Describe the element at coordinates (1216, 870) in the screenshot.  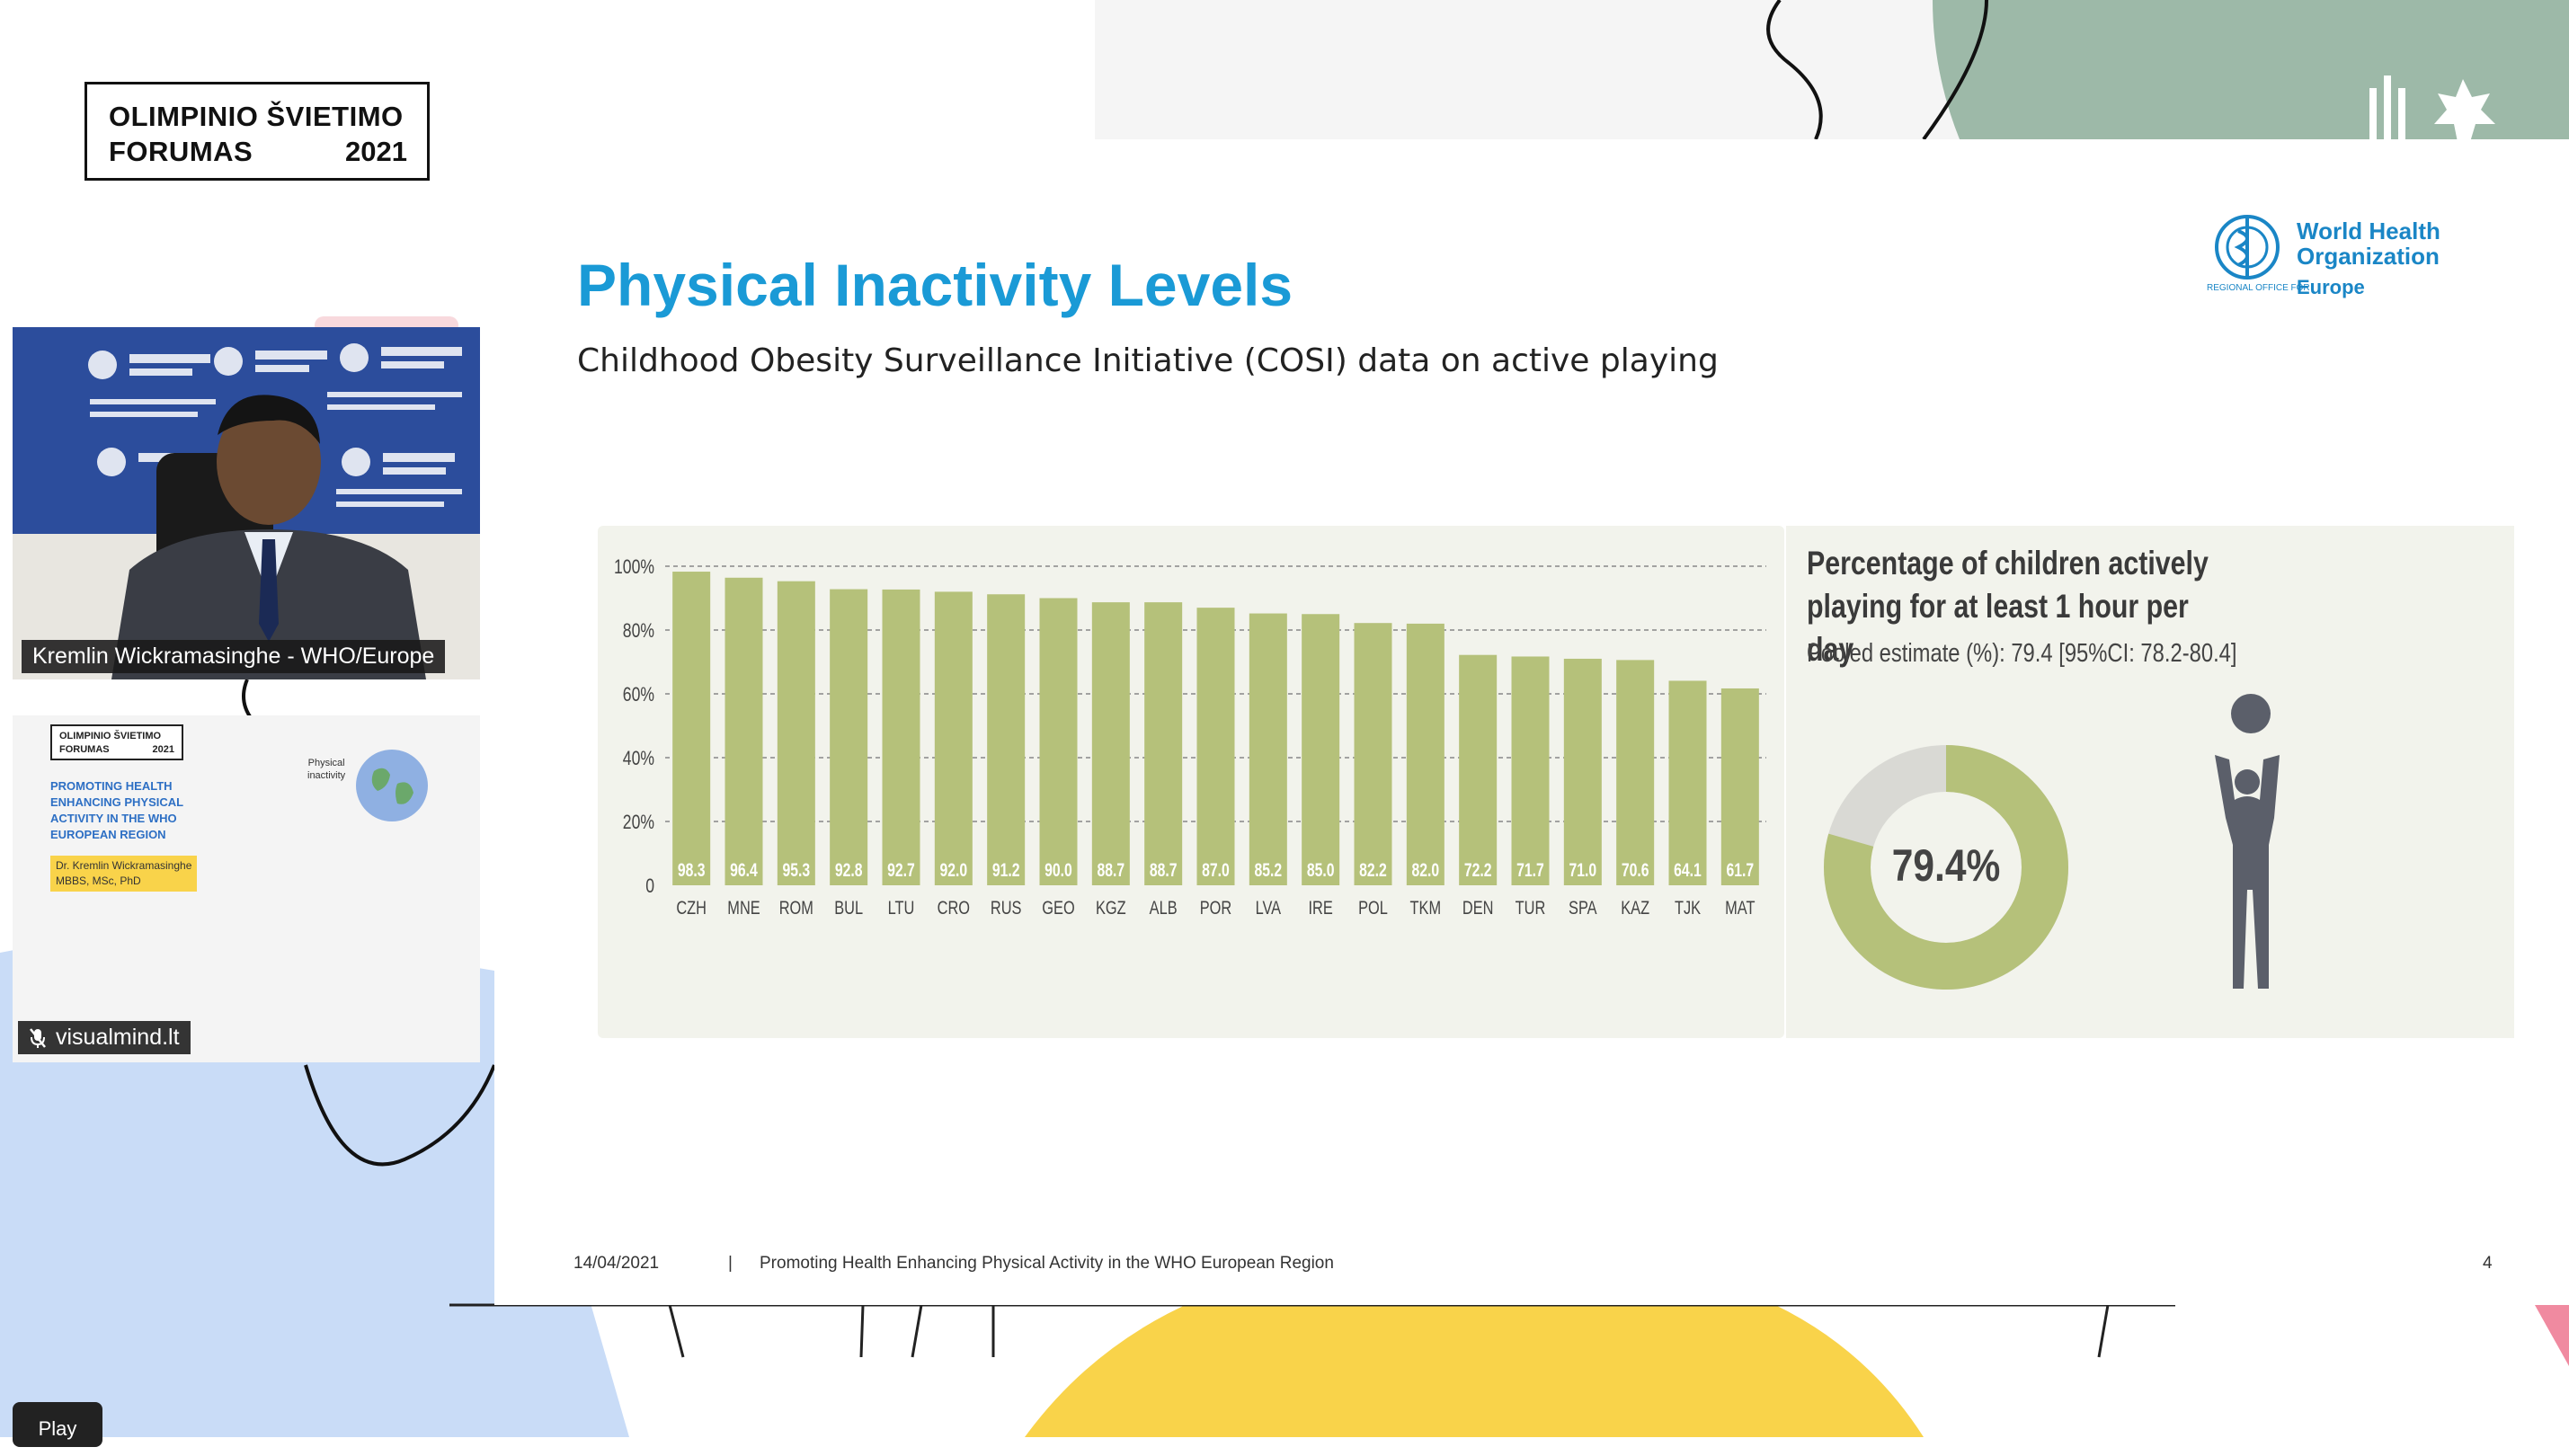
I see `bar-value-label: 87.0` at that location.